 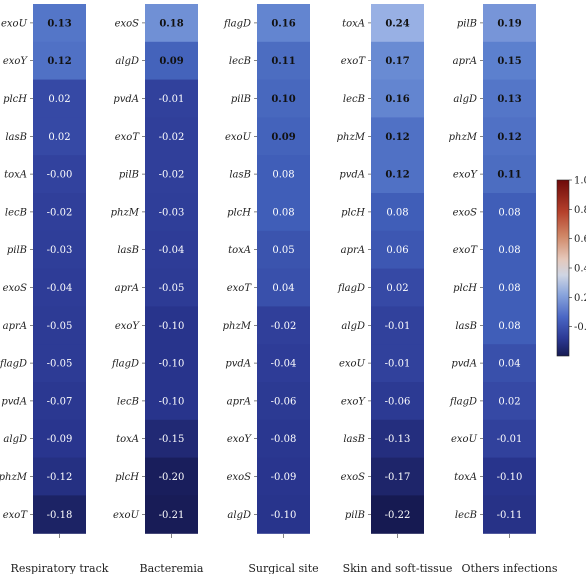 I want to click on colorbar-tick-label: 1.0, so click(x=580, y=181).